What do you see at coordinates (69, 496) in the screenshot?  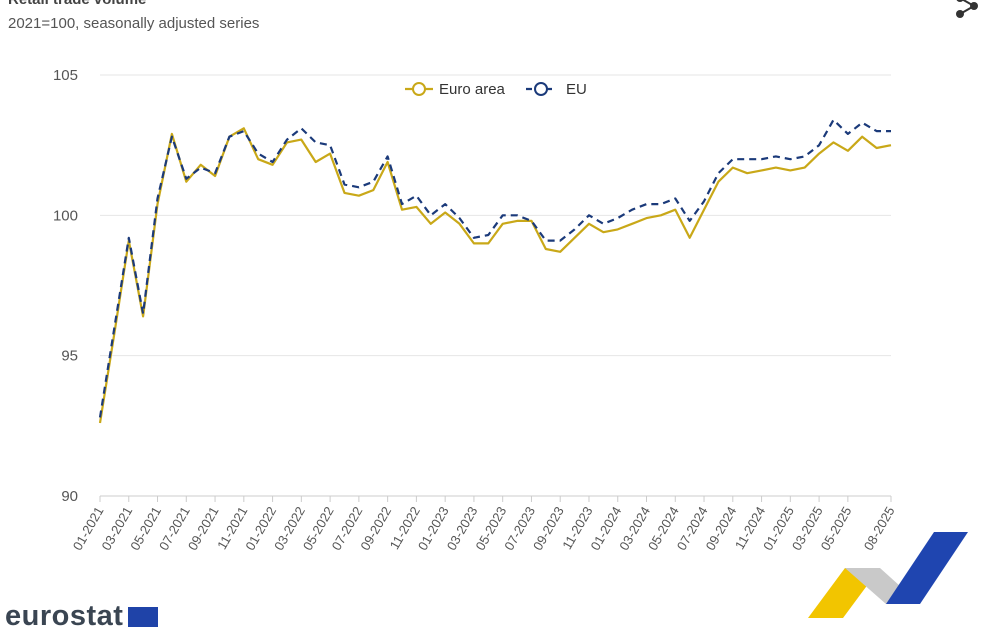 I see `y-tick-label: 90` at bounding box center [69, 496].